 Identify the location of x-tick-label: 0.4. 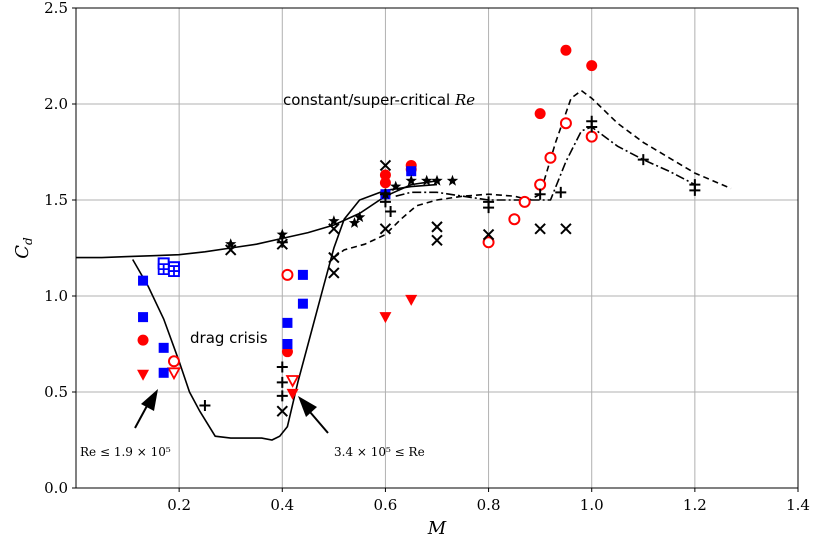
(282, 505).